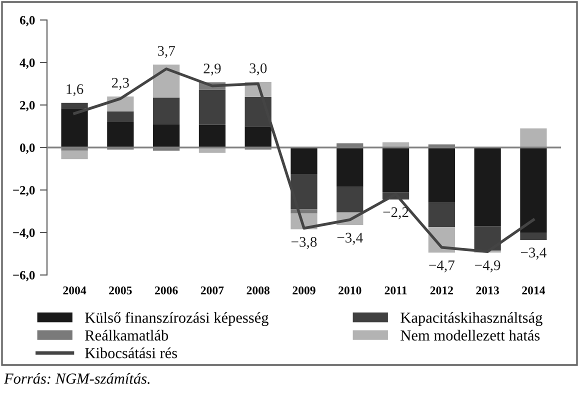 The height and width of the screenshot is (395, 580). I want to click on data-label: −3,8, so click(304, 243).